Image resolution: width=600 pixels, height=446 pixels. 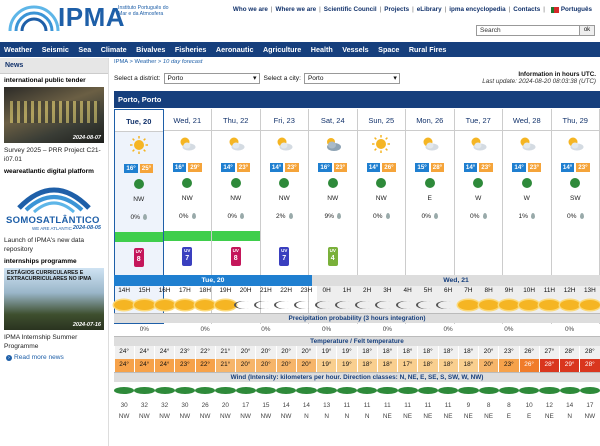 What do you see at coordinates (527, 9) in the screenshot?
I see `link-contacts: Contacts` at bounding box center [527, 9].